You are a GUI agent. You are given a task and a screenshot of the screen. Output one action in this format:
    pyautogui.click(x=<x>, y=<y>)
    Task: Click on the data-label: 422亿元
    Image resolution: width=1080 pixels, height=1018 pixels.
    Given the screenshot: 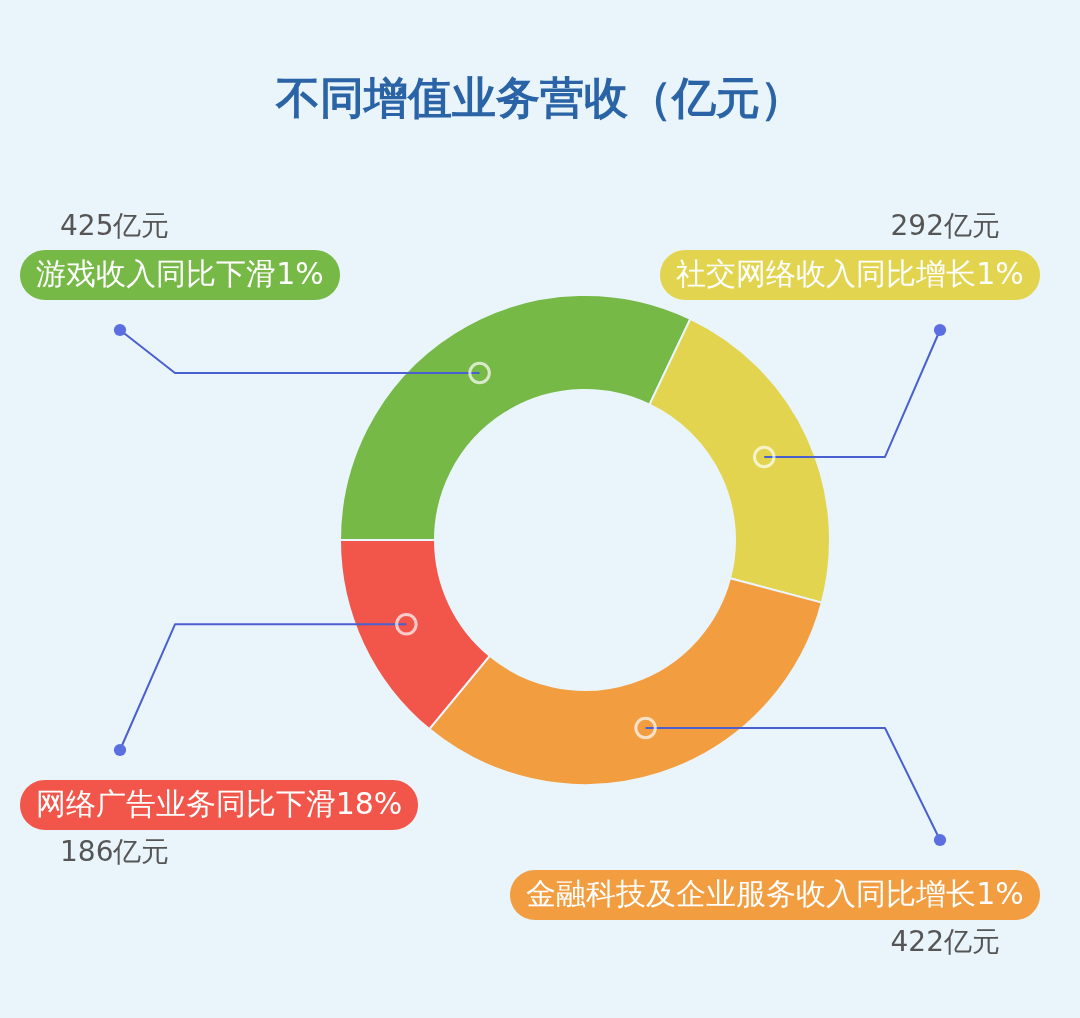 What is the action you would take?
    pyautogui.click(x=945, y=941)
    